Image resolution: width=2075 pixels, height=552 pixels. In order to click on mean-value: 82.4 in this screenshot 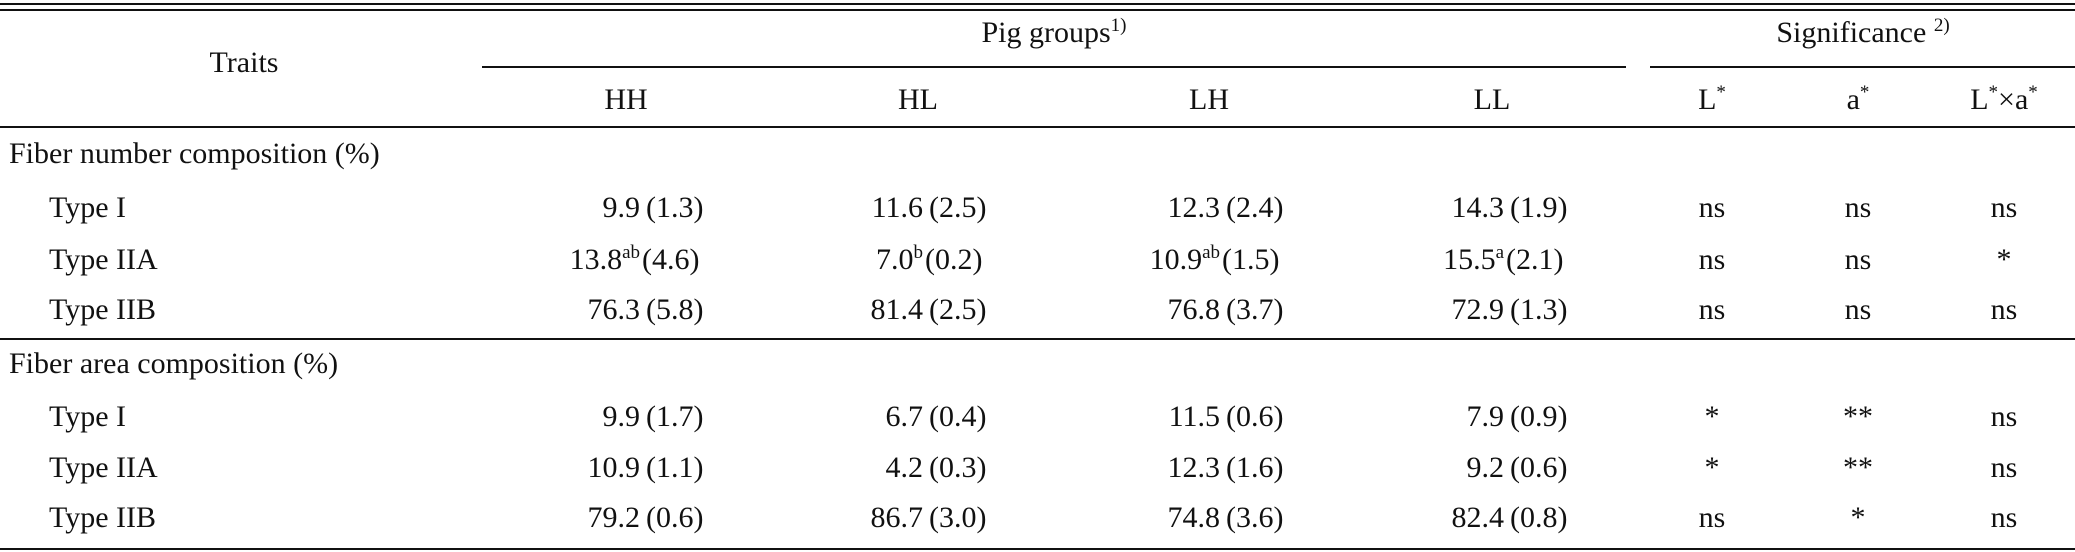, I will do `click(1478, 518)`.